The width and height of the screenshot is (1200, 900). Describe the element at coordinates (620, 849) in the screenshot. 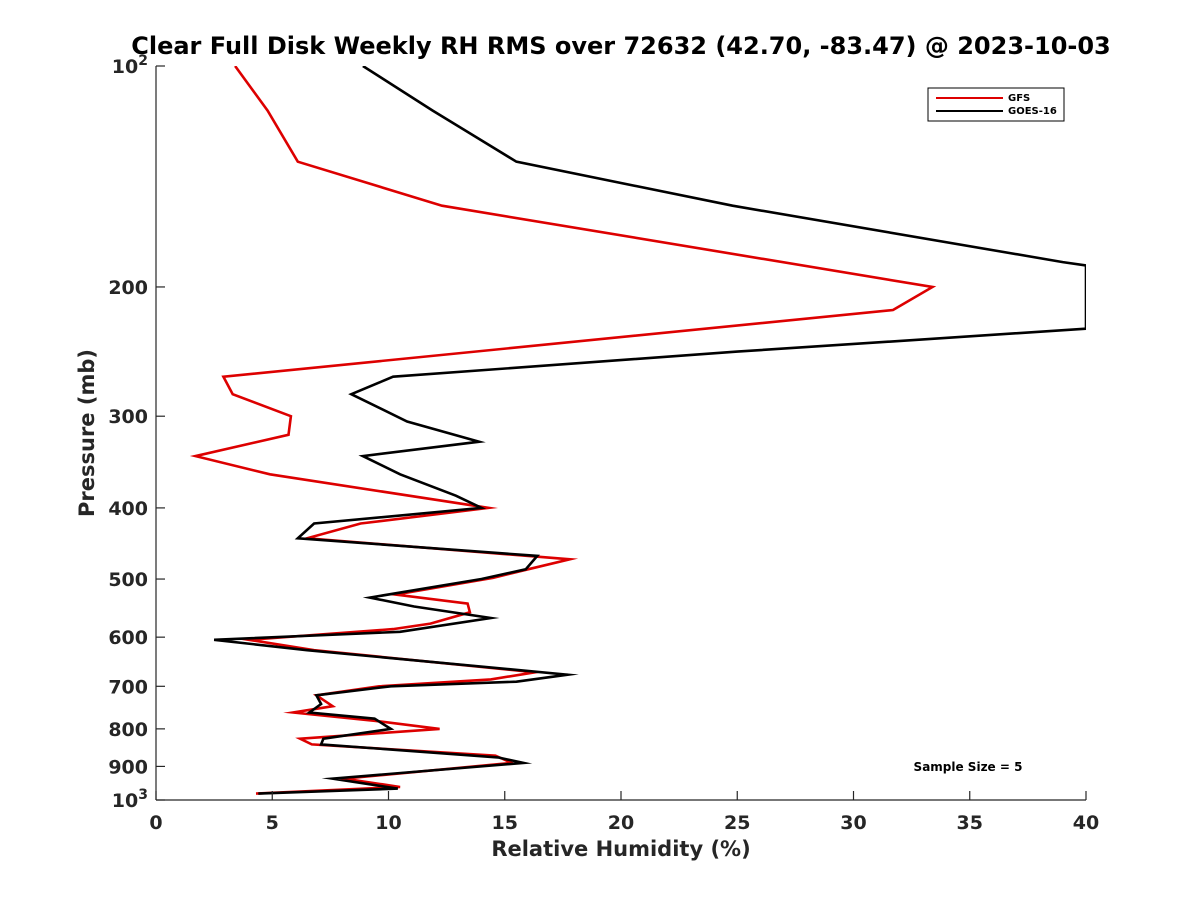

I see `x-axis-label: Relative Humidity (%)` at that location.